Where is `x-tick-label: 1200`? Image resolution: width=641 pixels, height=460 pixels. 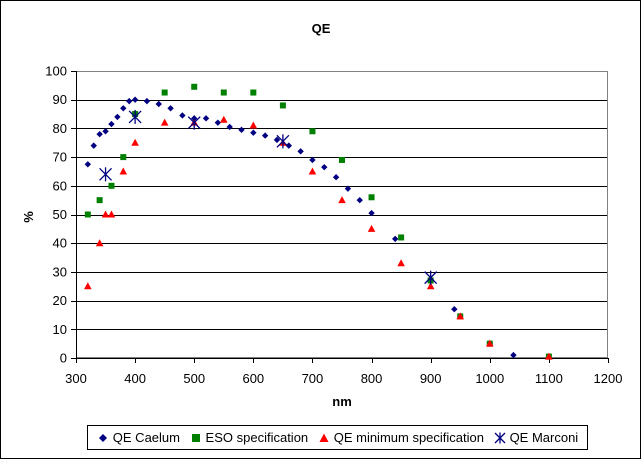 x-tick-label: 1200 is located at coordinates (608, 378).